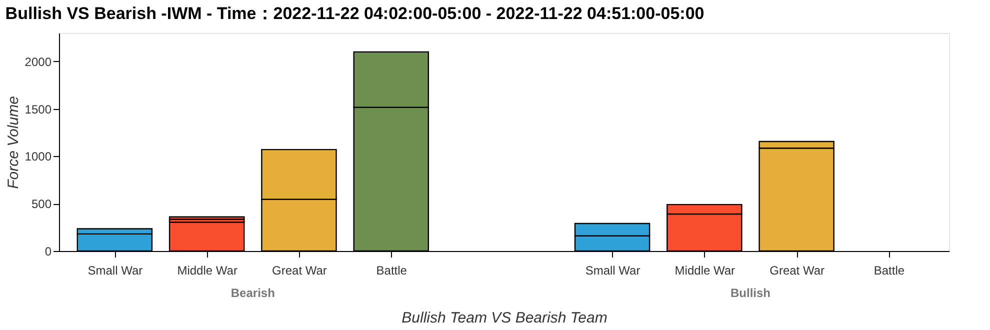 The image size is (990, 330). Describe the element at coordinates (48, 251) in the screenshot. I see `y-tick-label: 0` at that location.